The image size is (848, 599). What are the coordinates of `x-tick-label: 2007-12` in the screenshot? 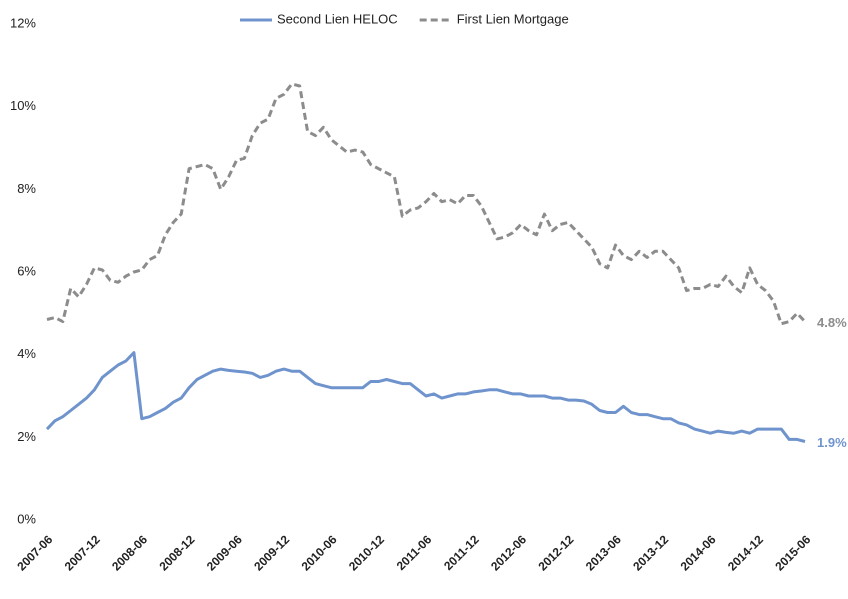 It's located at (82, 552).